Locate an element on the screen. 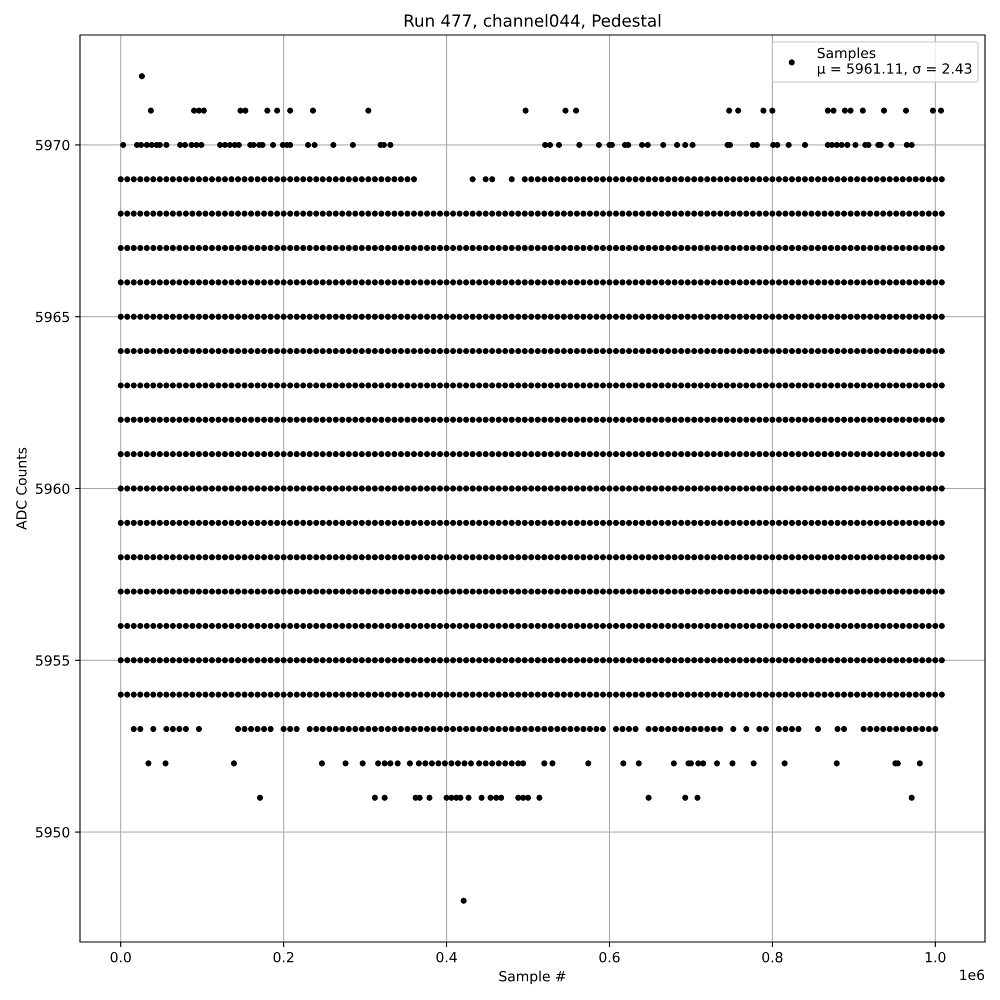 Image resolution: width=1000 pixels, height=1000 pixels. y-tick-label: 5970 is located at coordinates (53, 145).